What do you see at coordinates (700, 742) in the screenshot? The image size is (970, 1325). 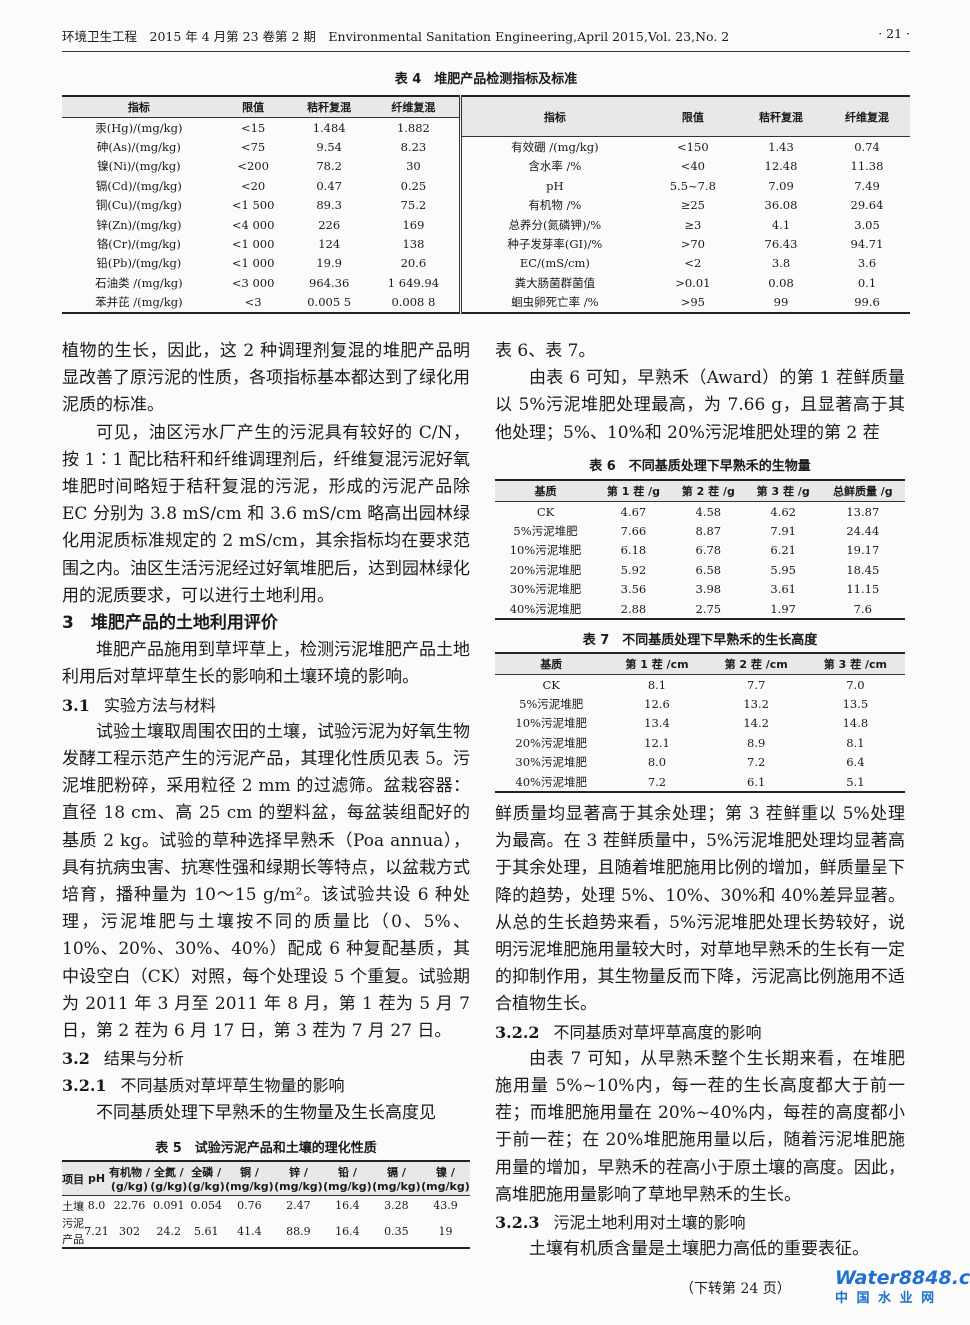 I see `table-row: 20%污泥堆肥 12.1 8.9 8.1` at bounding box center [700, 742].